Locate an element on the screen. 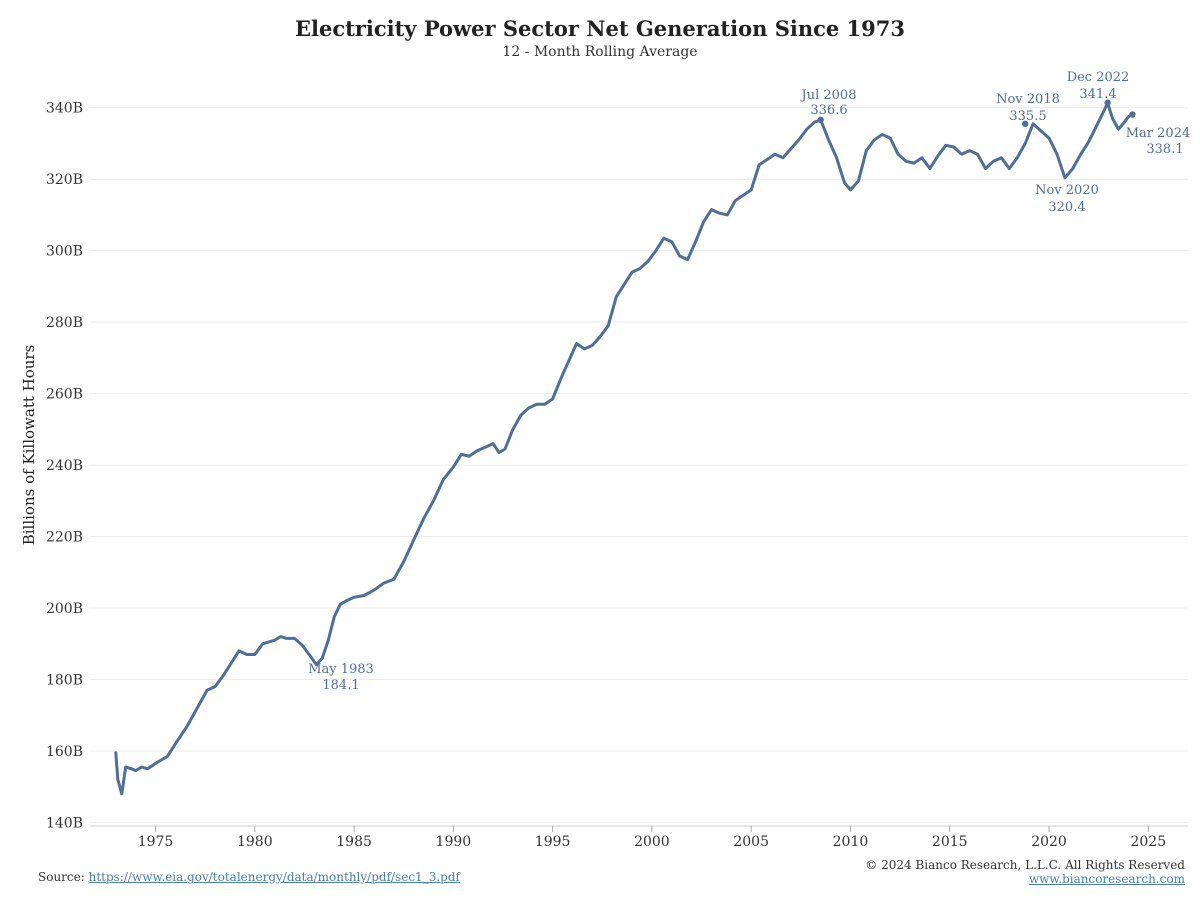  x-tick-label: 2020 is located at coordinates (1049, 842).